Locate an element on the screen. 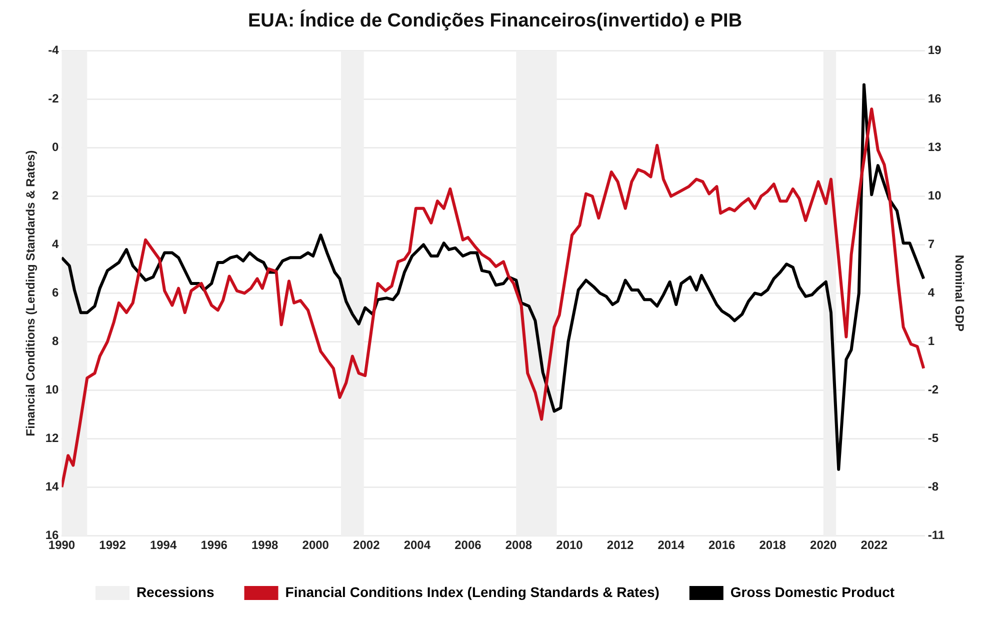 This screenshot has height=630, width=1000. y-axis-title: Financial Conditions (Lending Standards & Rates) is located at coordinates (31, 293).